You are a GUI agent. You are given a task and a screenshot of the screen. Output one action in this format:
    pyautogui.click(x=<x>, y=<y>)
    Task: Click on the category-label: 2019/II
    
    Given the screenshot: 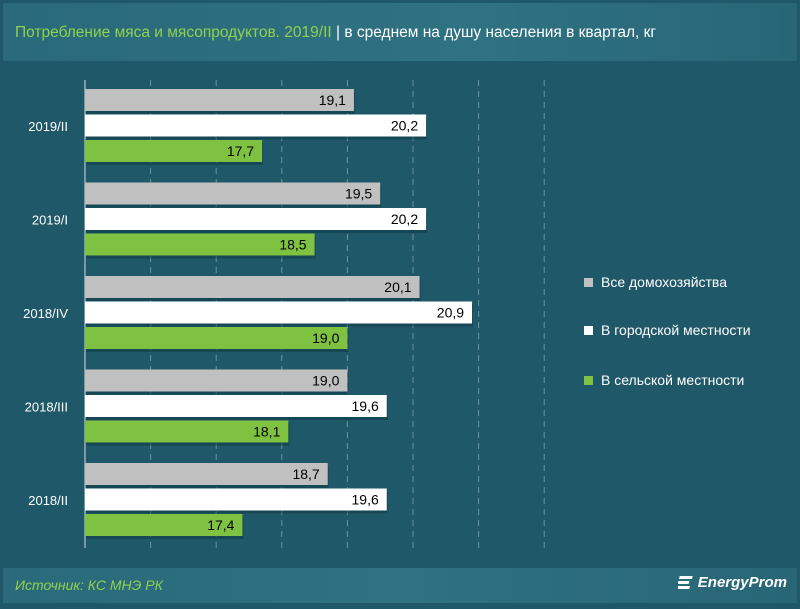 What is the action you would take?
    pyautogui.click(x=48, y=126)
    